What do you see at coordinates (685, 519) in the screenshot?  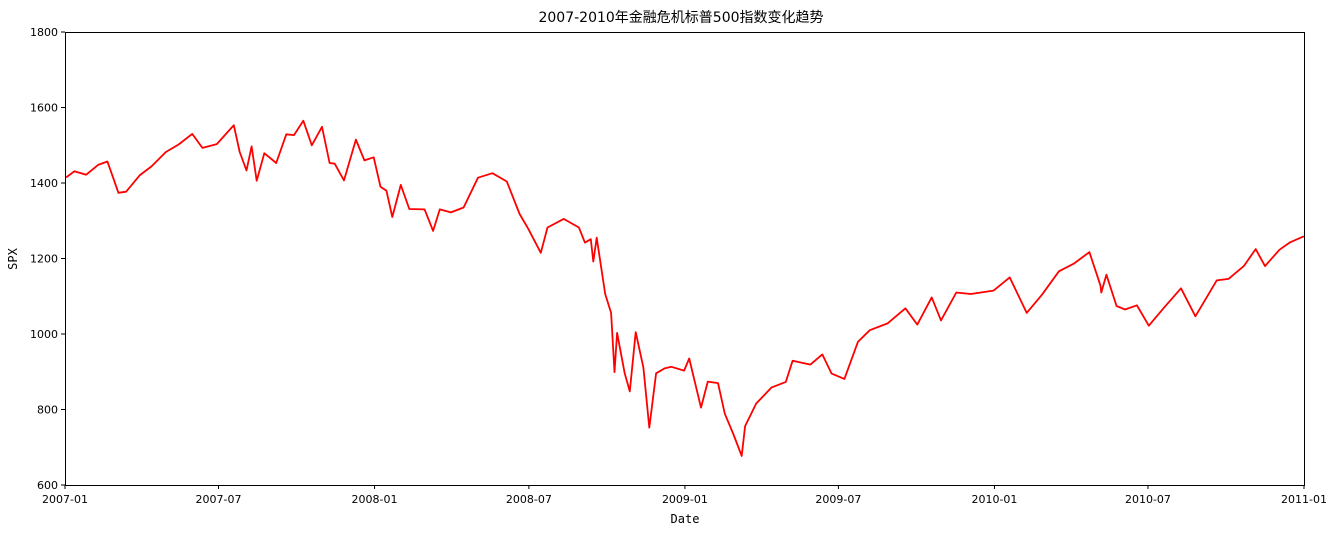 I see `x-axis-label: Date` at bounding box center [685, 519].